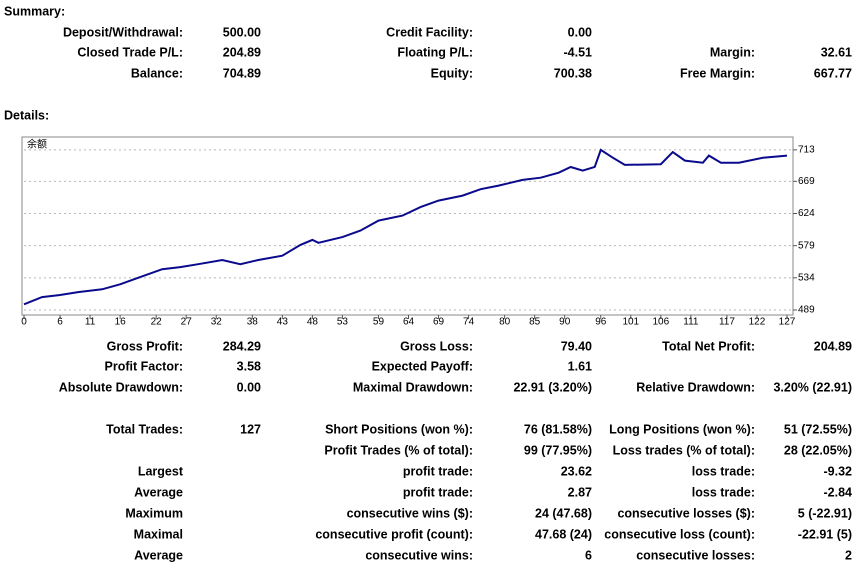  I want to click on label: Expected Payoff:, so click(422, 366).